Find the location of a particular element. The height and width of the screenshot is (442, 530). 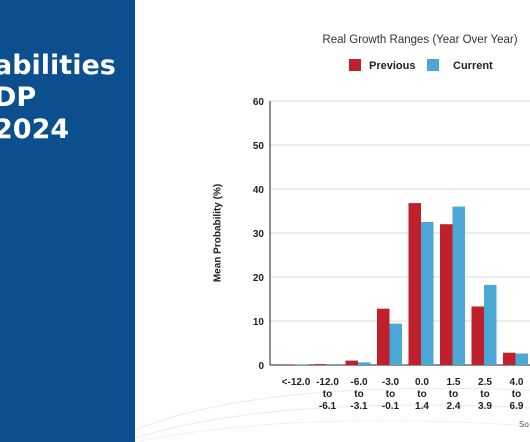

x-tick-label-6-0: 2.5 is located at coordinates (485, 382).